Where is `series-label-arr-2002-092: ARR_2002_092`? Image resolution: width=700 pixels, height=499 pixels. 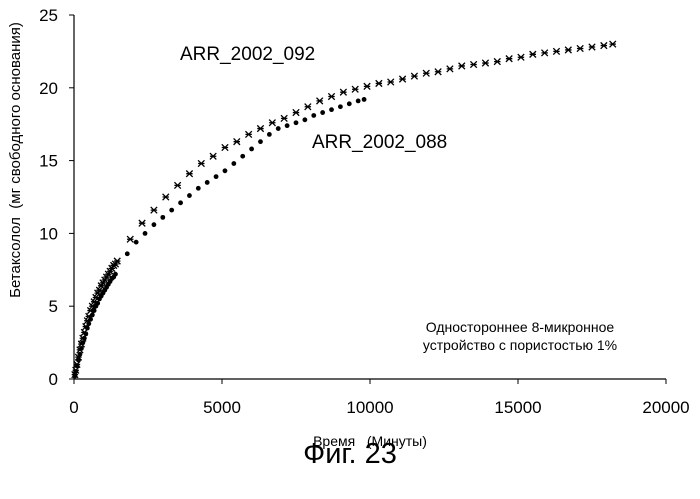 series-label-arr-2002-092: ARR_2002_092 is located at coordinates (247, 54).